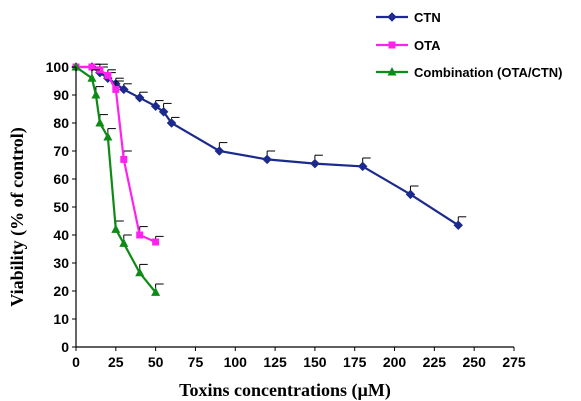 Image resolution: width=581 pixels, height=401 pixels. What do you see at coordinates (61, 291) in the screenshot?
I see `y-tick-label: 20` at bounding box center [61, 291].